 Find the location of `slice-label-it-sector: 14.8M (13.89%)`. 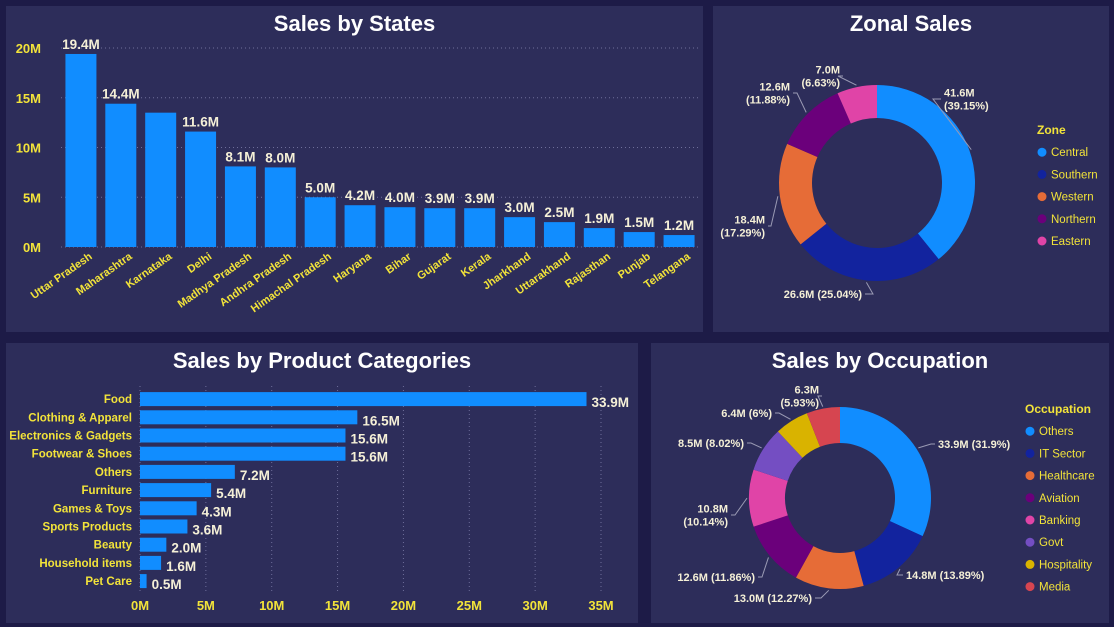

slice-label-it-sector: 14.8M (13.89%) is located at coordinates (945, 576).